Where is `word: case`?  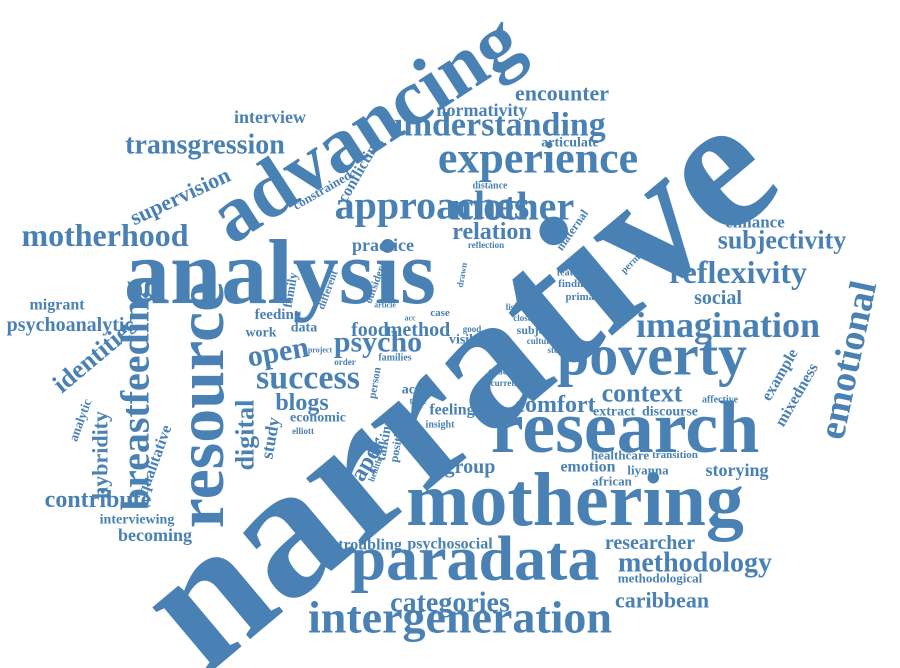 word: case is located at coordinates (440, 313).